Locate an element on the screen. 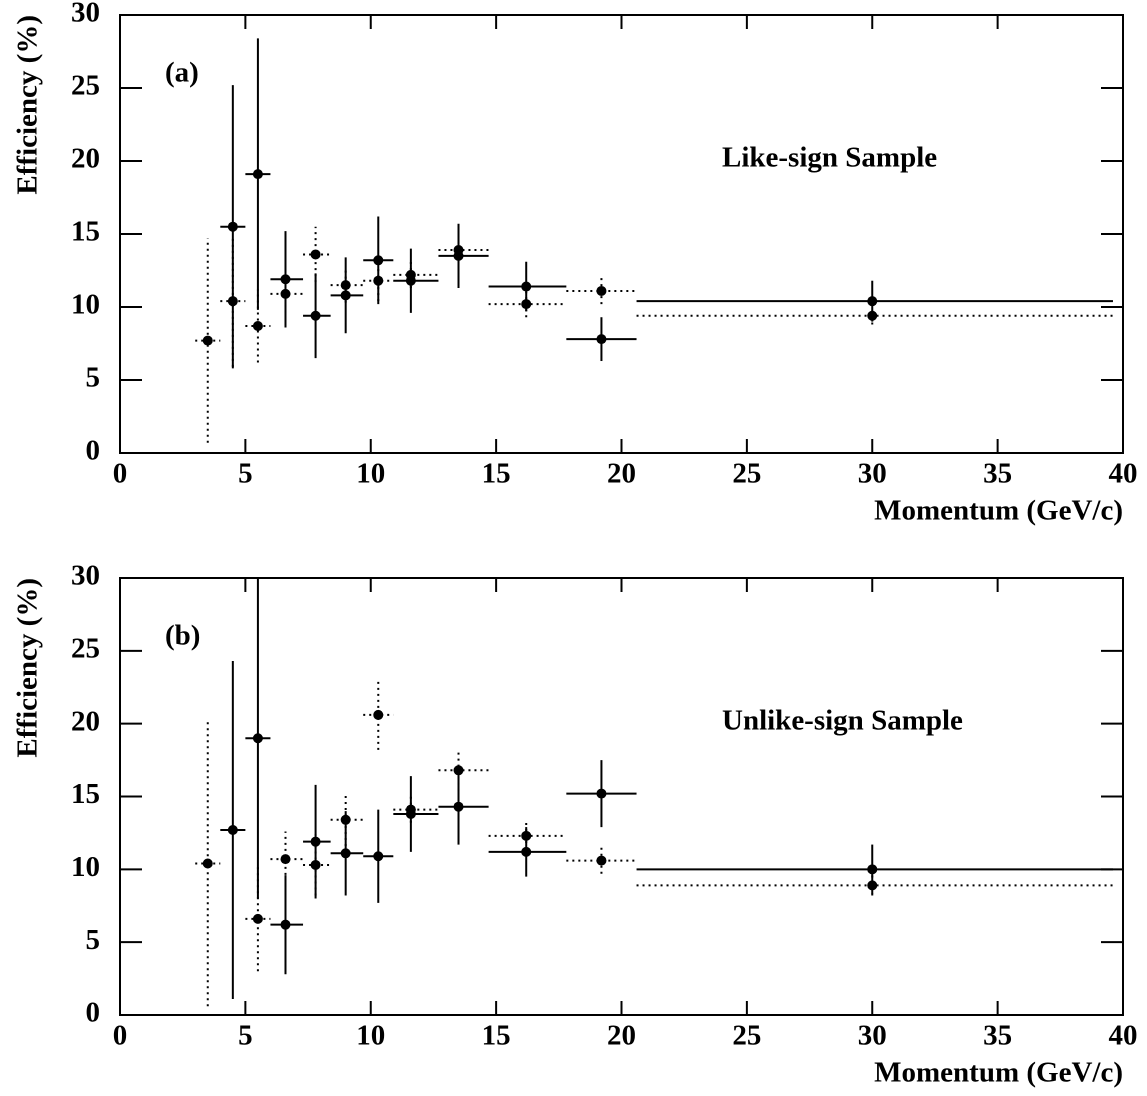 The height and width of the screenshot is (1096, 1147). annotation: Unlike-sign Sample is located at coordinates (842, 721).